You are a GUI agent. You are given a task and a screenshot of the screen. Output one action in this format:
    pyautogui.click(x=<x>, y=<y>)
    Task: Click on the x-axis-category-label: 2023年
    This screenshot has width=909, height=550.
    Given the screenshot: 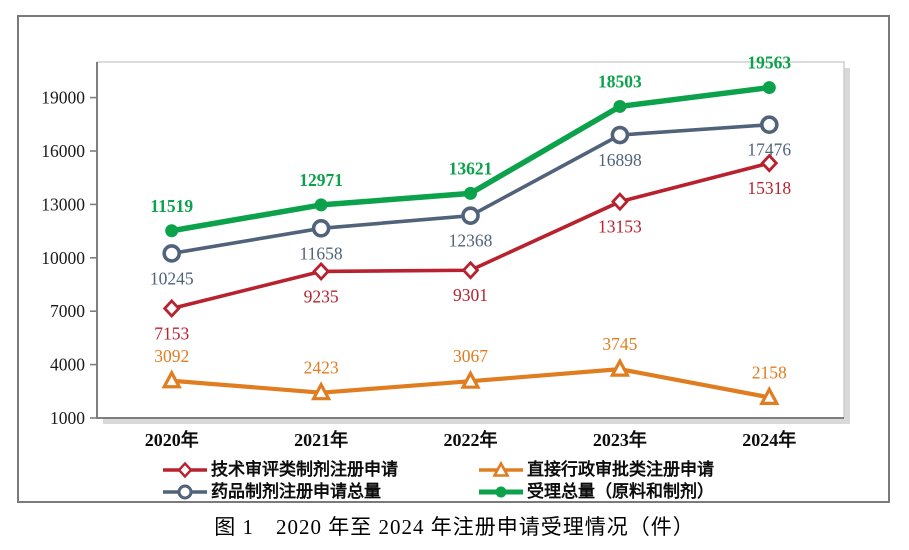 What is the action you would take?
    pyautogui.click(x=620, y=439)
    